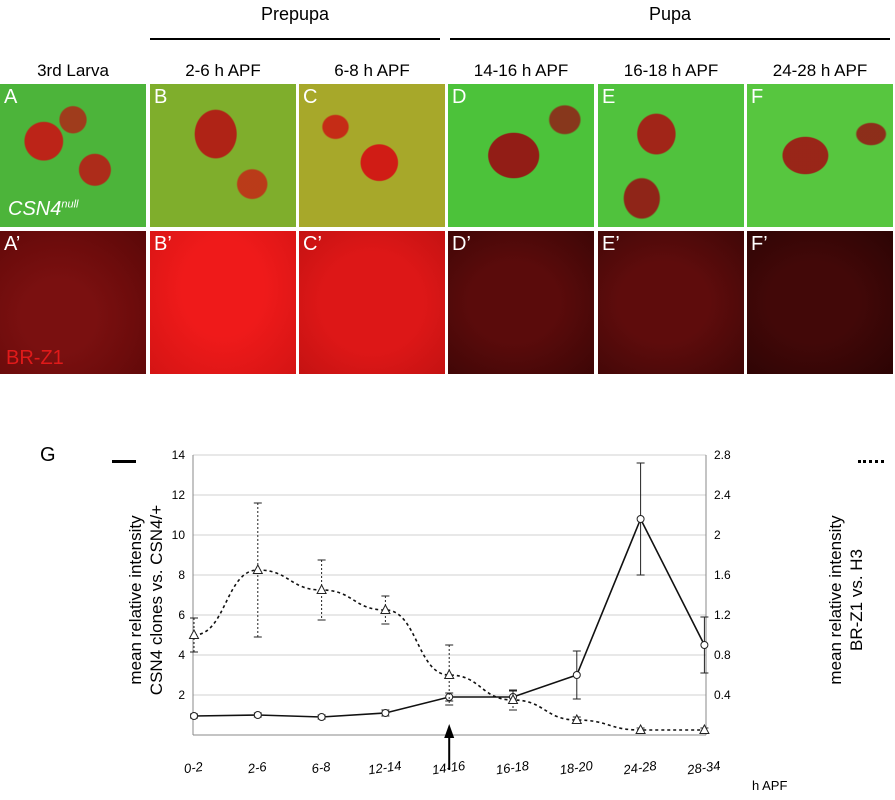  What do you see at coordinates (670, 14) in the screenshot?
I see `stage-label-pupa: Pupa` at bounding box center [670, 14].